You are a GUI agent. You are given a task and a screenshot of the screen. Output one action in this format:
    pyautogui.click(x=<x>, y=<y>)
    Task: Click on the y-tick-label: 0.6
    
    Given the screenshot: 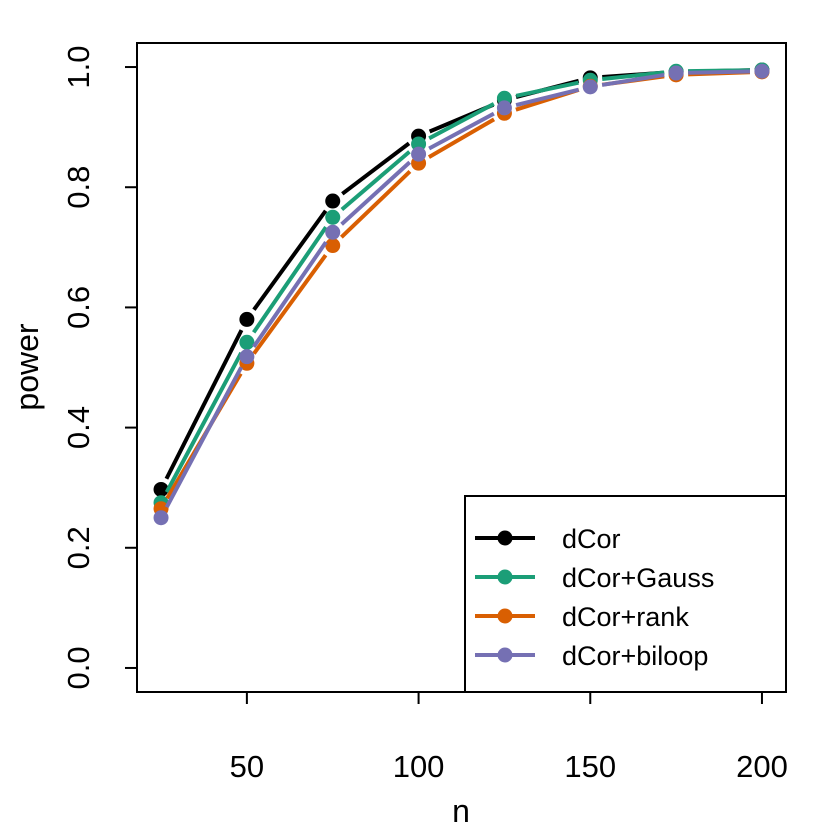 What is the action you would take?
    pyautogui.click(x=78, y=307)
    